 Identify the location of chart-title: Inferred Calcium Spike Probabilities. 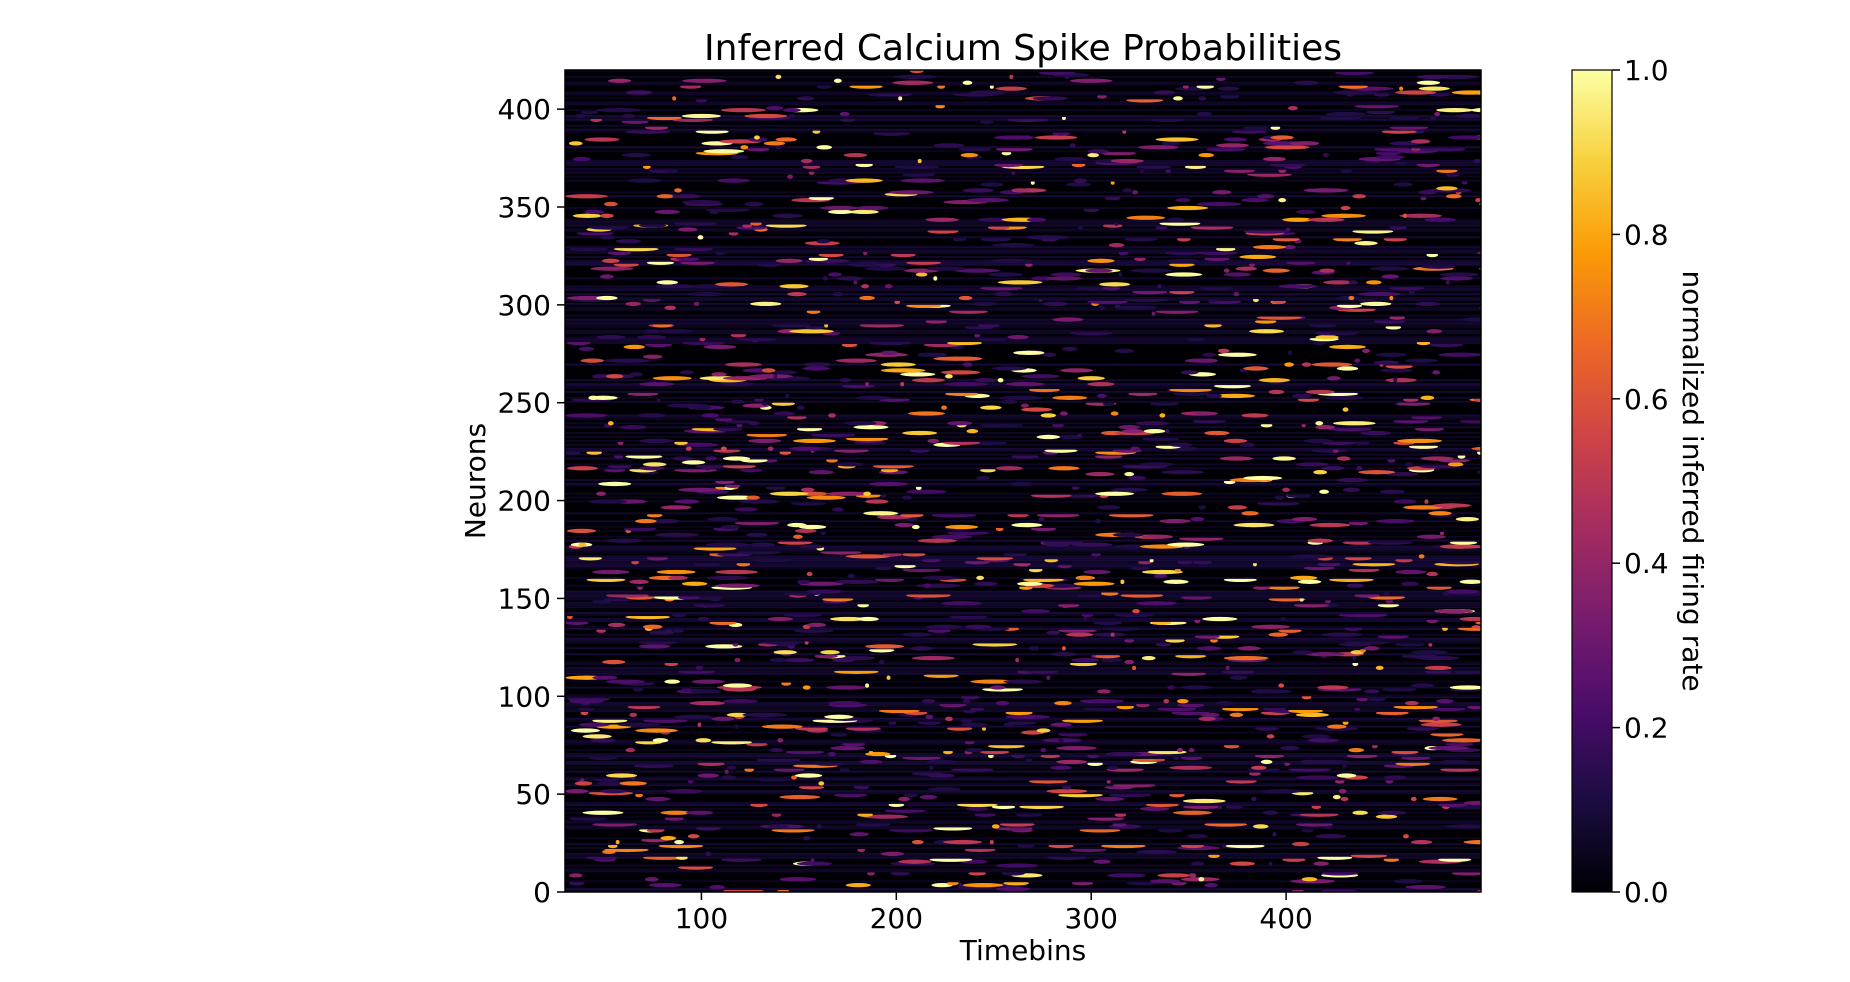
(1023, 48).